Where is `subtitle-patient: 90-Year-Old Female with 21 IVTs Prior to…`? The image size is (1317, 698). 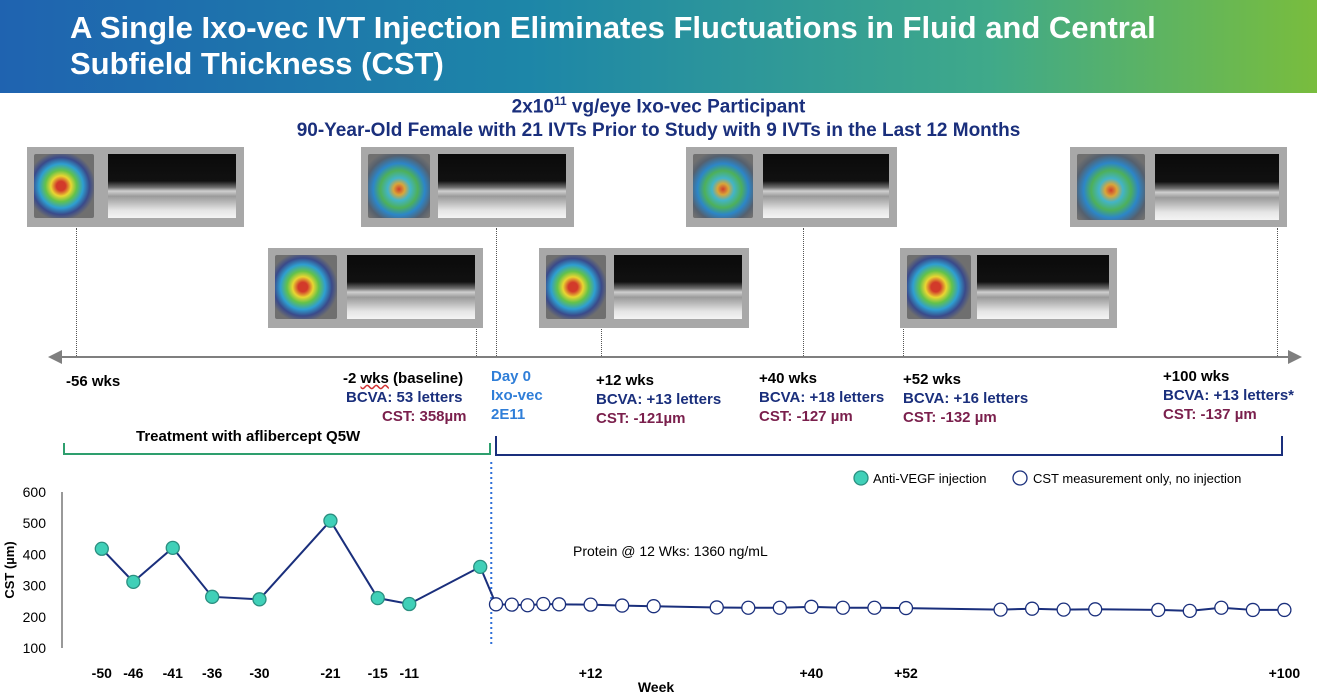
subtitle-patient: 90-Year-Old Female with 21 IVTs Prior to… is located at coordinates (658, 130).